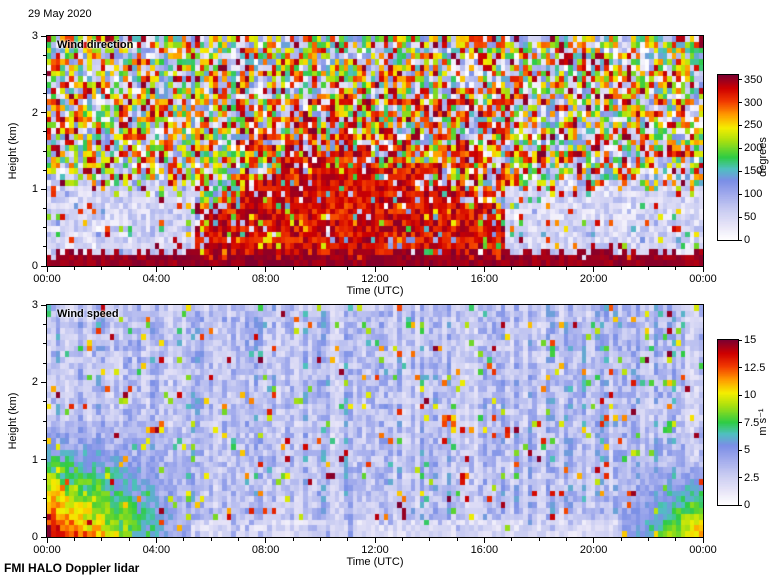 Image resolution: width=780 pixels, height=580 pixels. What do you see at coordinates (13, 421) in the screenshot?
I see `wind-speed-y-axis-label: Height (km)` at bounding box center [13, 421].